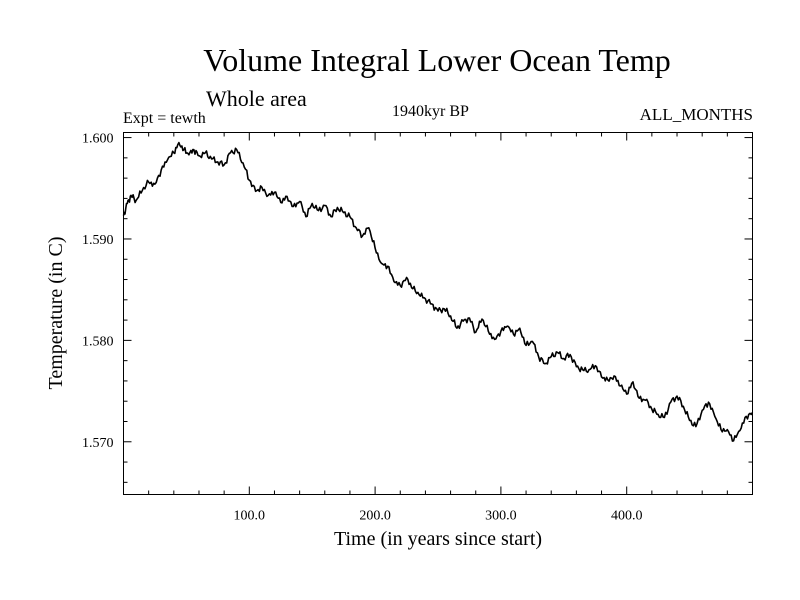 Image resolution: width=800 pixels, height=600 pixels. I want to click on x-tick-label: 100.0, so click(250, 516).